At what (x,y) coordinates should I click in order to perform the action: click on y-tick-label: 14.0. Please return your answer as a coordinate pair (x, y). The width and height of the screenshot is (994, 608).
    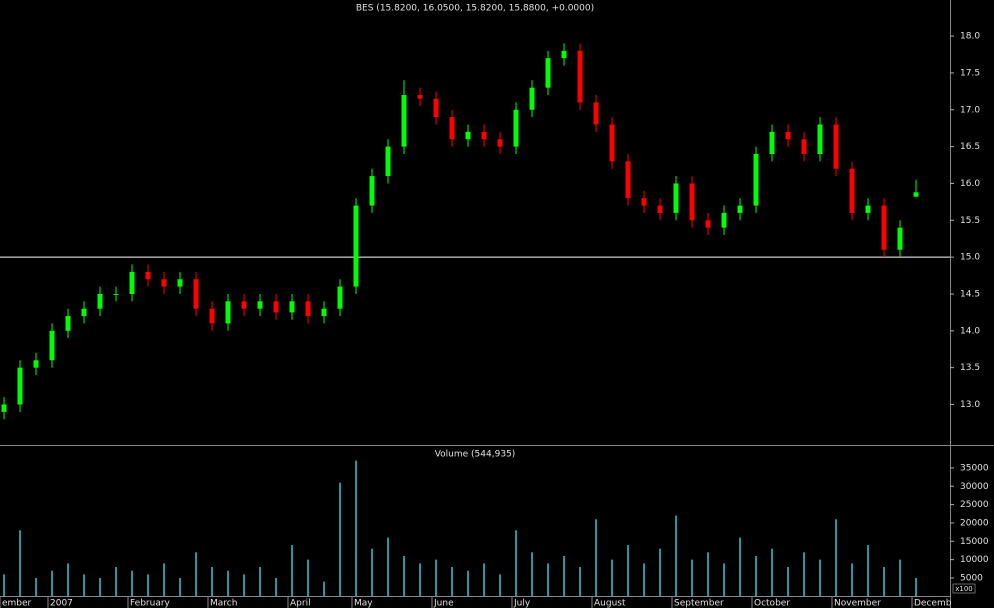
    Looking at the image, I should click on (970, 331).